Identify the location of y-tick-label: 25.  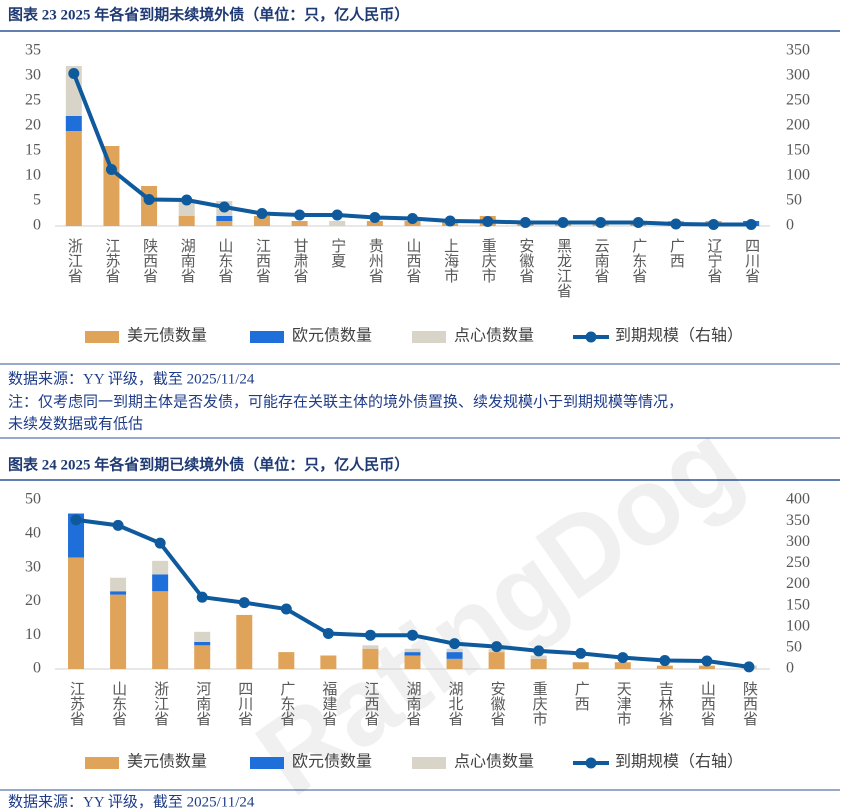
(33, 100).